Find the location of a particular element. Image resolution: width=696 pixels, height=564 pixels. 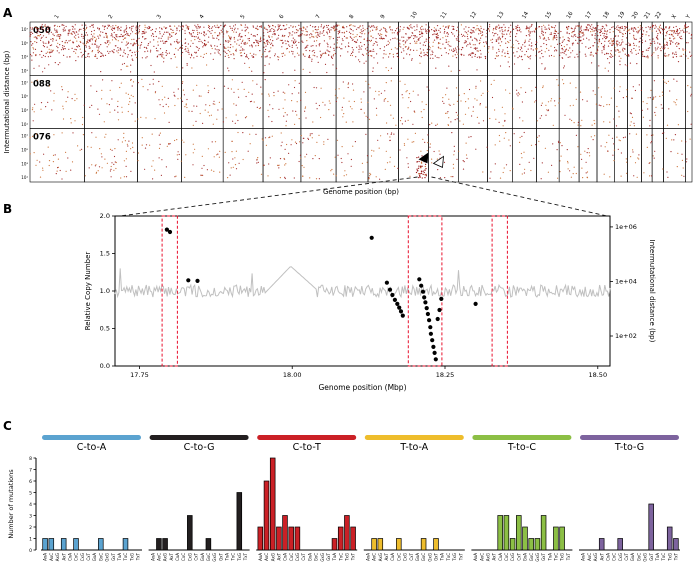

svg-text: 4 is located at coordinates (30, 505).